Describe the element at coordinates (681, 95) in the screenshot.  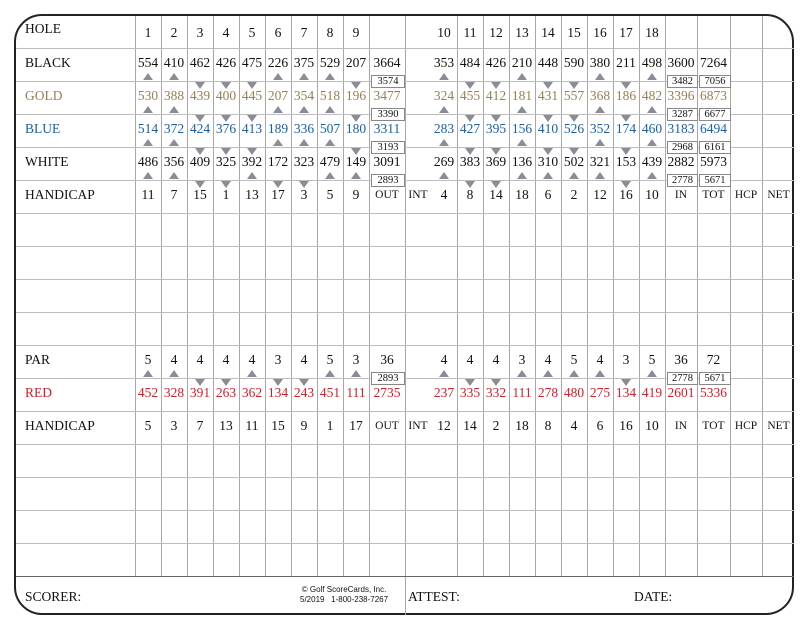
I see `tee-gold-in: 3396` at that location.